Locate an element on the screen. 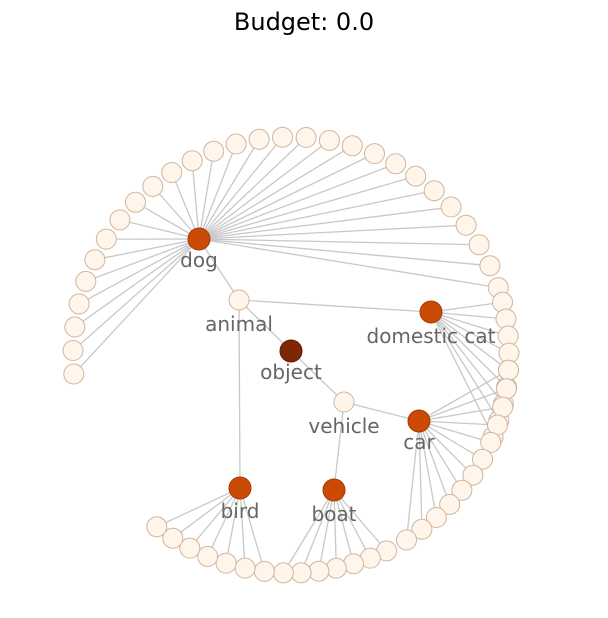 The width and height of the screenshot is (608, 618). edge-vehicle-car is located at coordinates (381, 411).